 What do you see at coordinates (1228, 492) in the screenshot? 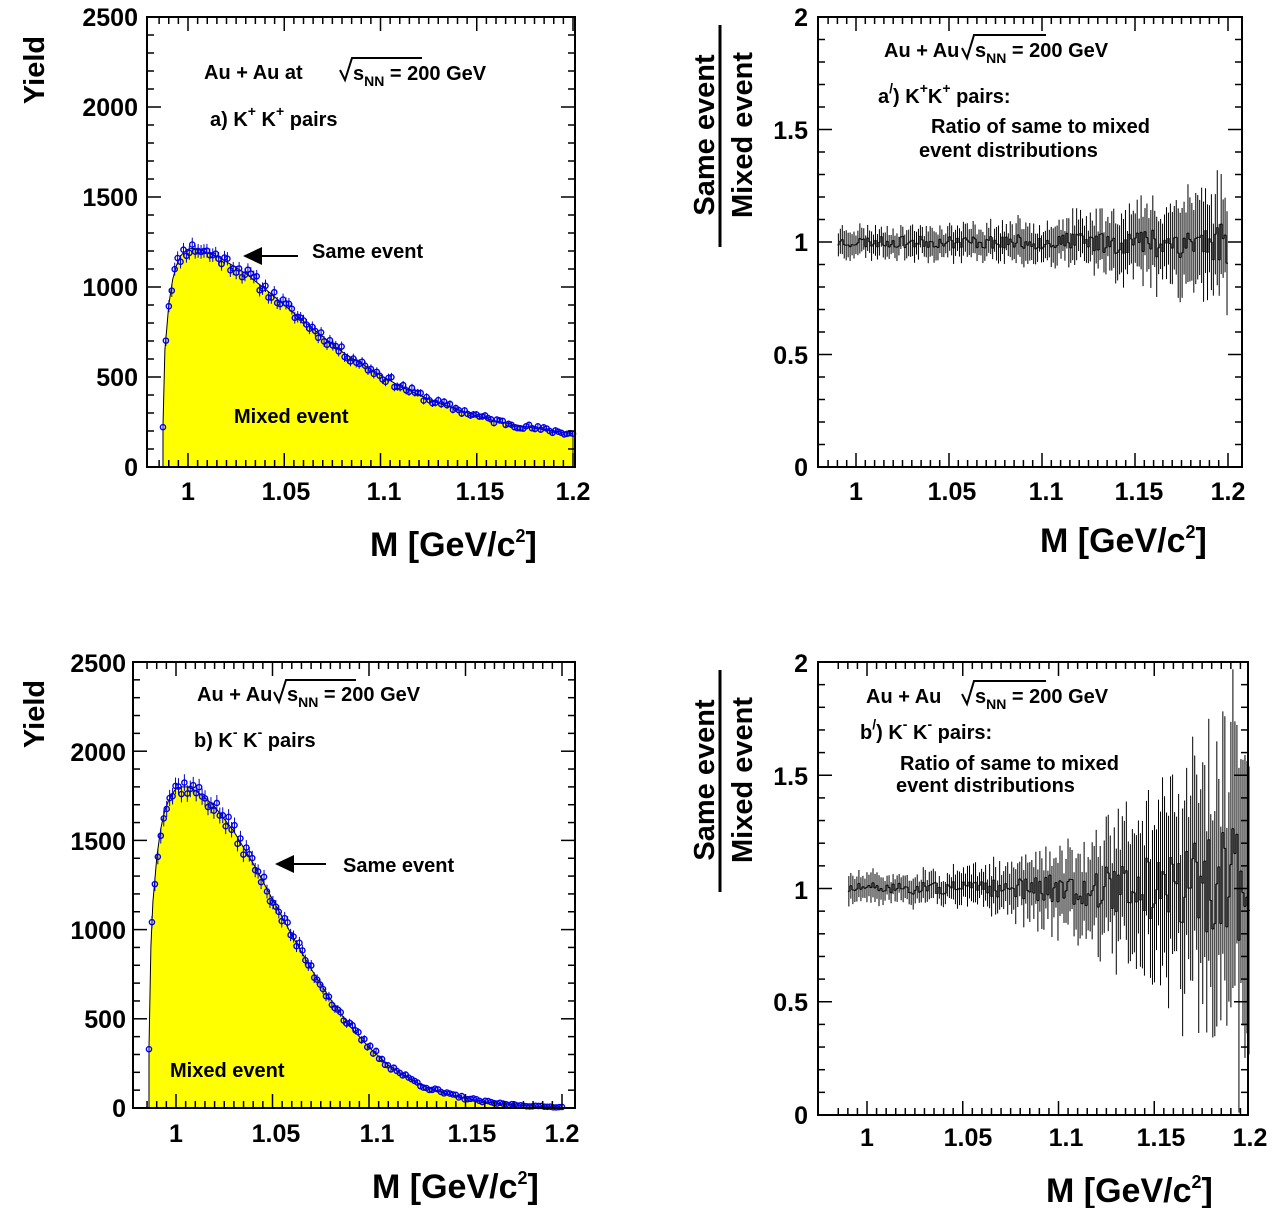
I see `panel-a-prime-xtick-5: 1.2` at bounding box center [1228, 492].